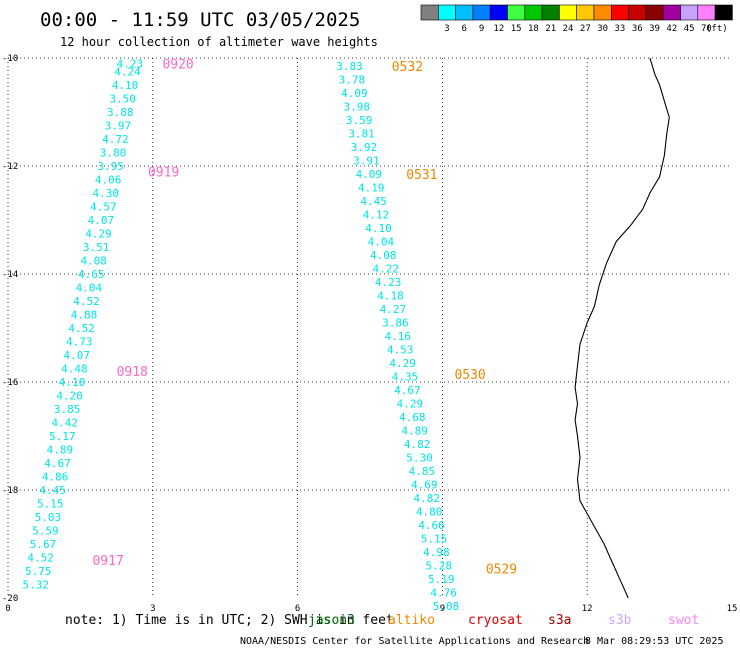 The width and height of the screenshot is (740, 654). I want to click on x-tick-label: 0, so click(7, 609).